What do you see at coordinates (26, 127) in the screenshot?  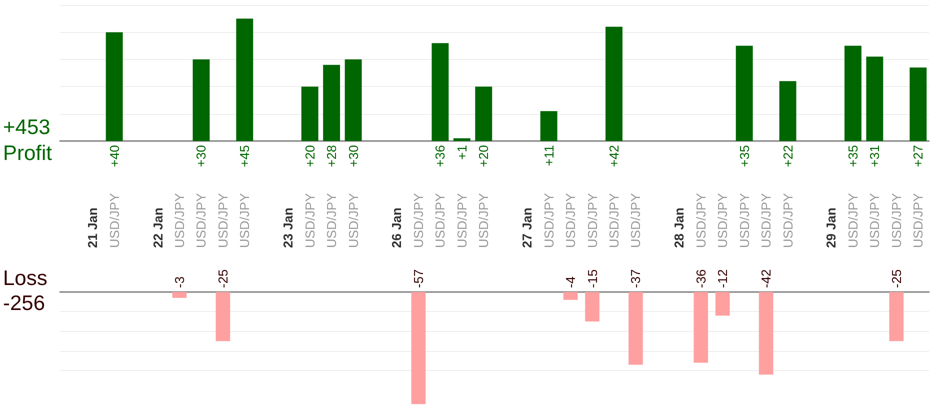 I see `text: +453` at bounding box center [26, 127].